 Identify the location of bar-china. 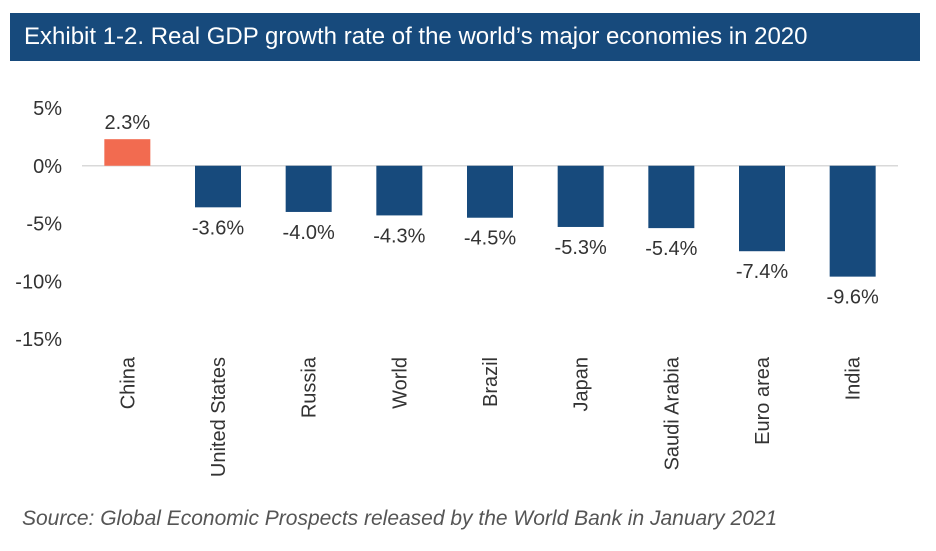
(127, 152).